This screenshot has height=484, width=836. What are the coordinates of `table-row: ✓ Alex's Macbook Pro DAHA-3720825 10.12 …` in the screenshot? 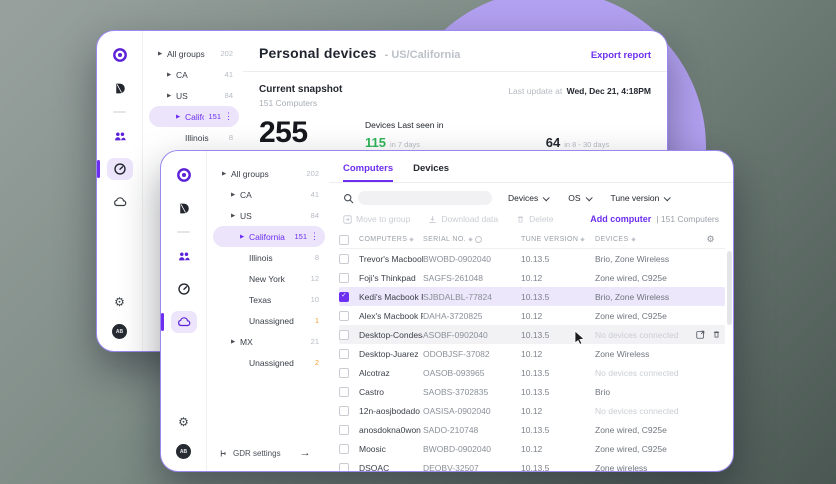 It's located at (532, 315).